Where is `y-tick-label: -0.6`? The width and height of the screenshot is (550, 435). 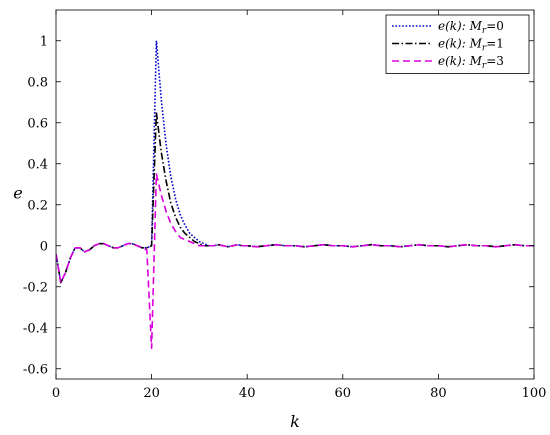
y-tick-label: -0.6 is located at coordinates (35, 369).